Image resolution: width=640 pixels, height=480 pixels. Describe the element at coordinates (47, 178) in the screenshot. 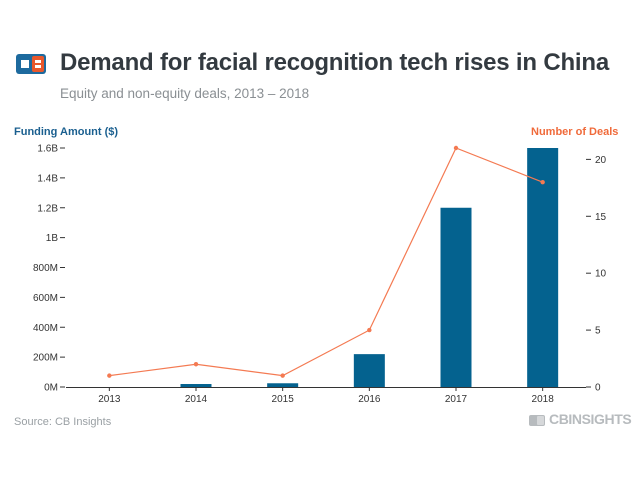

I see `y-left-tick-label: 1.4B` at that location.